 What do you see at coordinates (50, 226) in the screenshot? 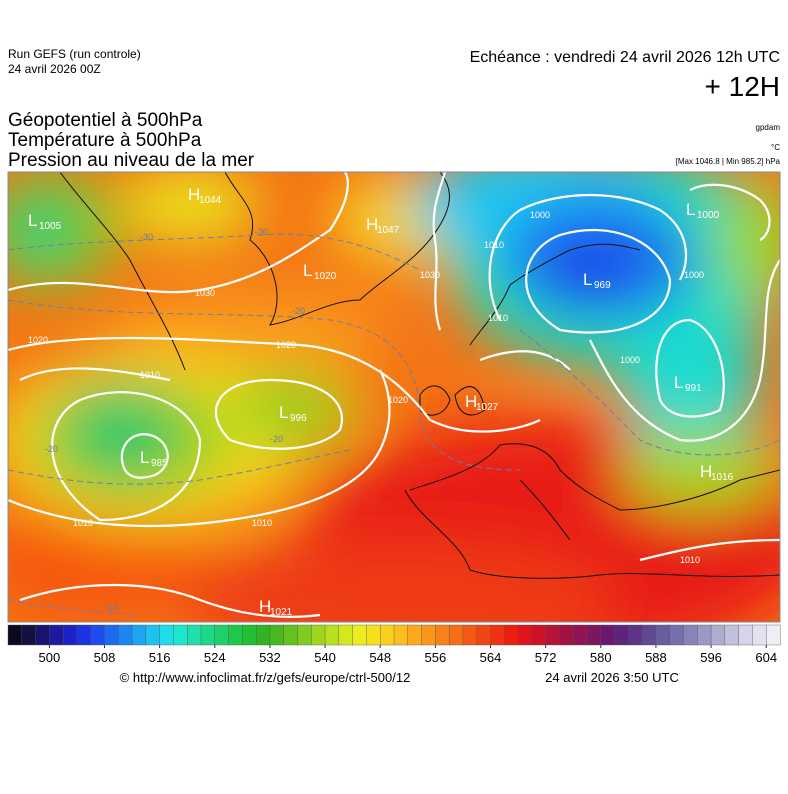
I see `pressure-center-value: 1005` at bounding box center [50, 226].